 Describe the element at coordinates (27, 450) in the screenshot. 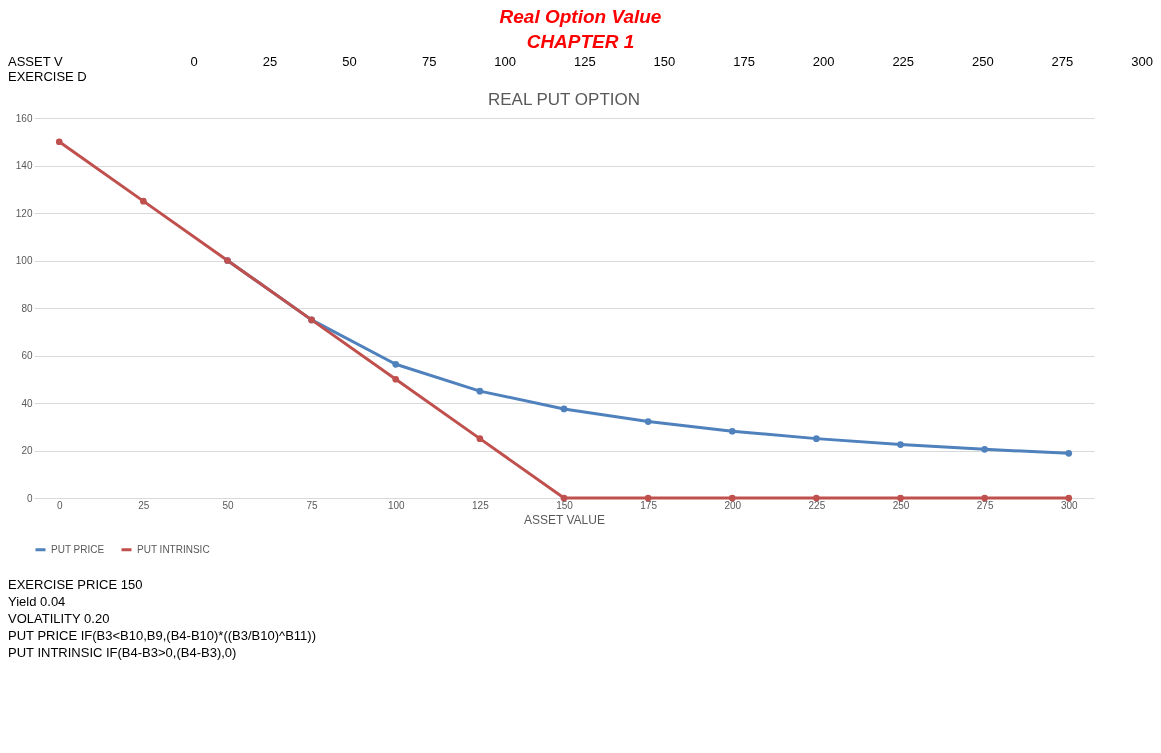

I see `y-tick-label: 20` at that location.